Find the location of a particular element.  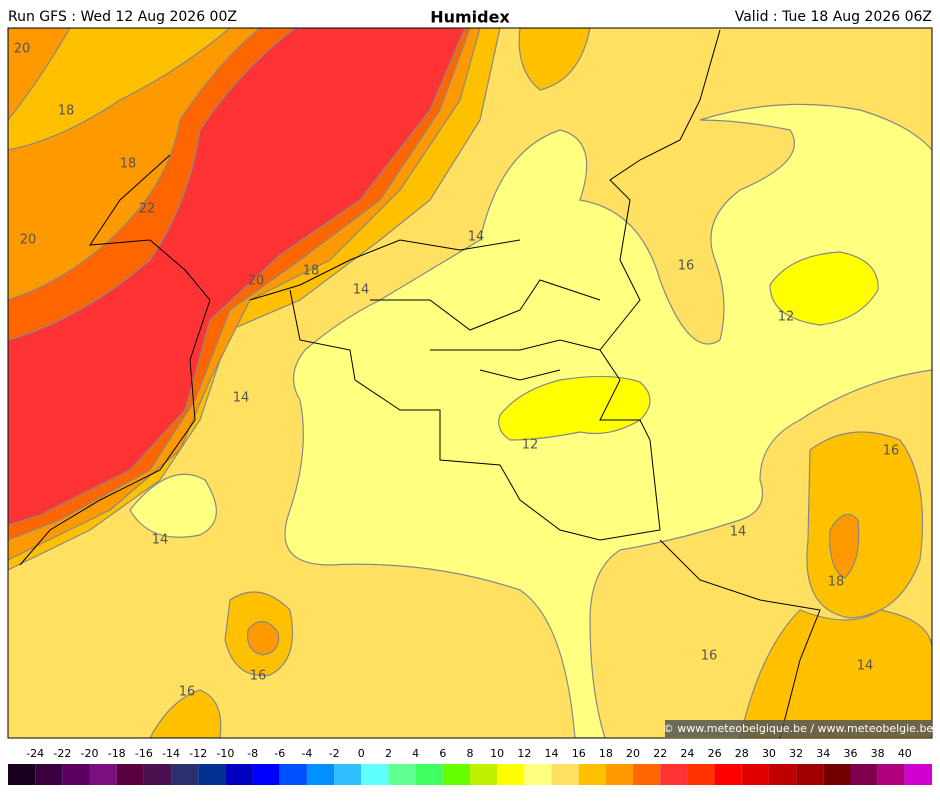

colorbar-label: -18 is located at coordinates (117, 753).